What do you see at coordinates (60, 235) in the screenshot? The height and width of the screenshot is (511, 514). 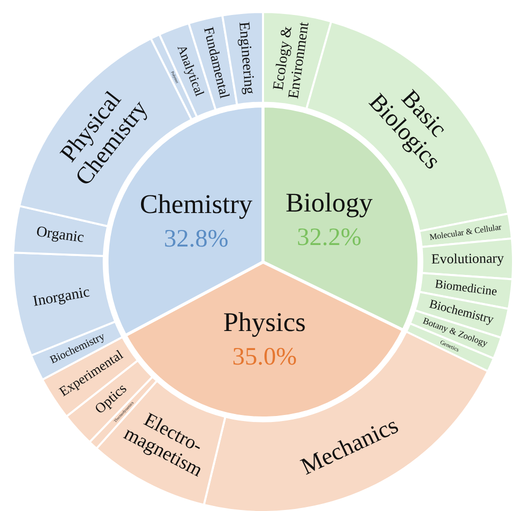 I see `slice-label: Organic` at bounding box center [60, 235].